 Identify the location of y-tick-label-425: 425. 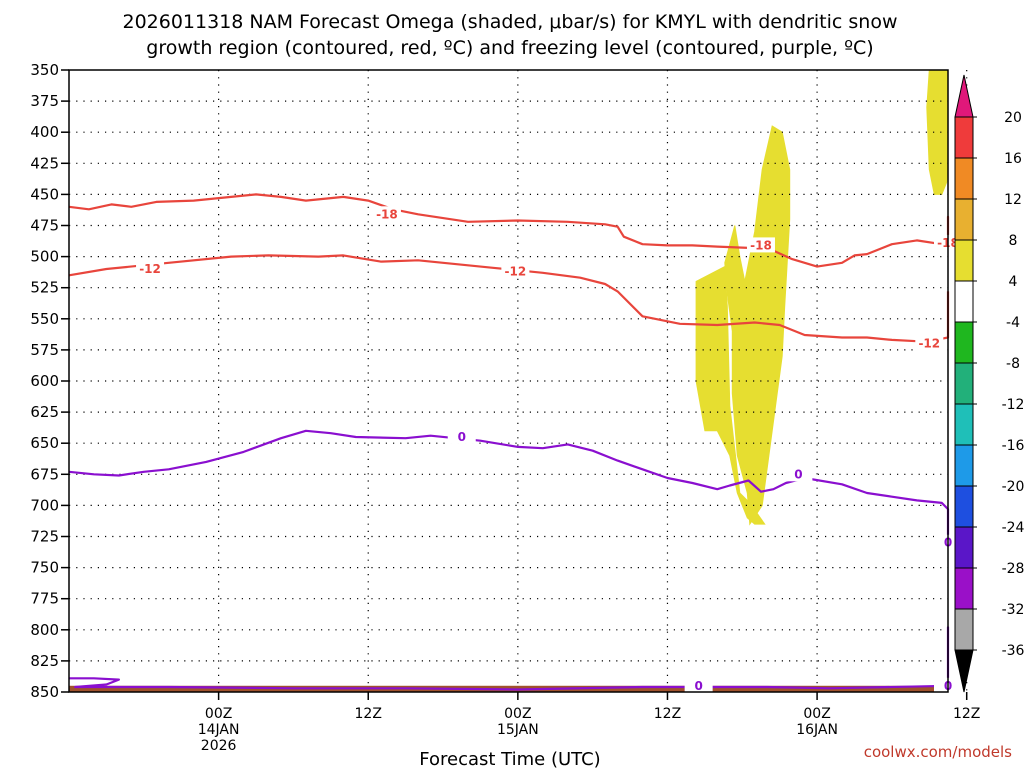
(44, 163).